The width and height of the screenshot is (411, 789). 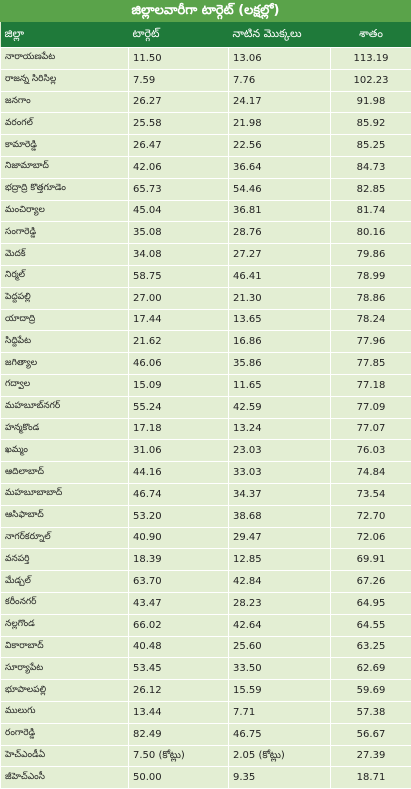 I want to click on table-cell: 66.02, so click(x=178, y=625).